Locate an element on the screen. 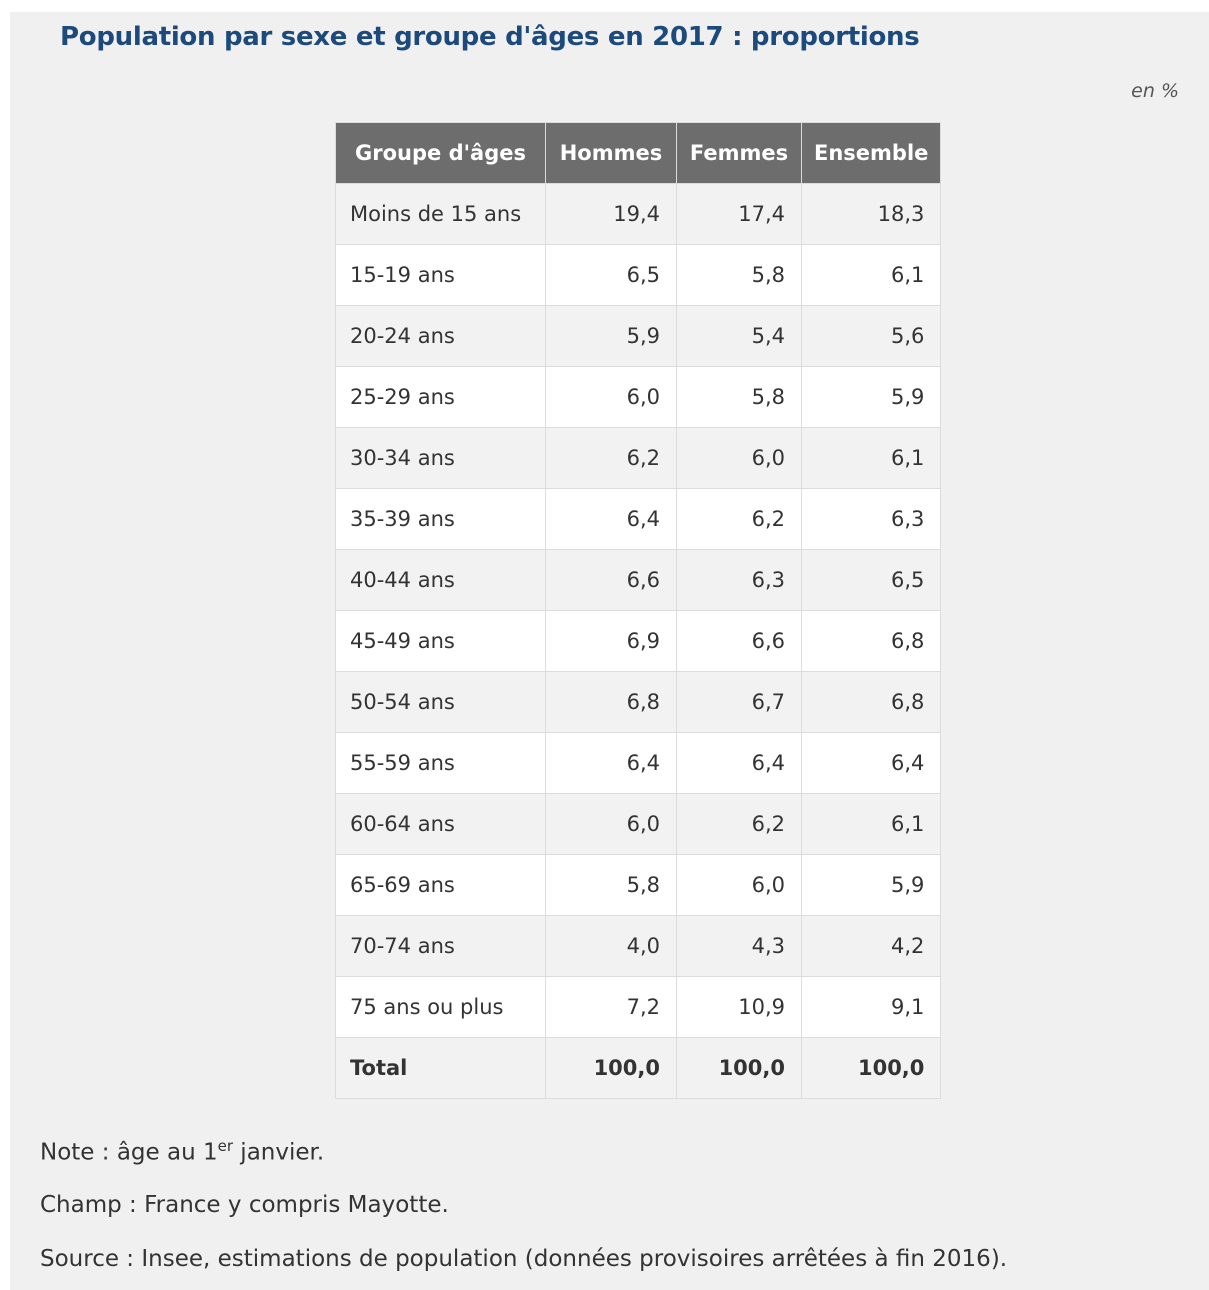 Image resolution: width=1209 pixels, height=1290 pixels. row: 40-44 ans 6,6 6,3 6,5 is located at coordinates (638, 580).